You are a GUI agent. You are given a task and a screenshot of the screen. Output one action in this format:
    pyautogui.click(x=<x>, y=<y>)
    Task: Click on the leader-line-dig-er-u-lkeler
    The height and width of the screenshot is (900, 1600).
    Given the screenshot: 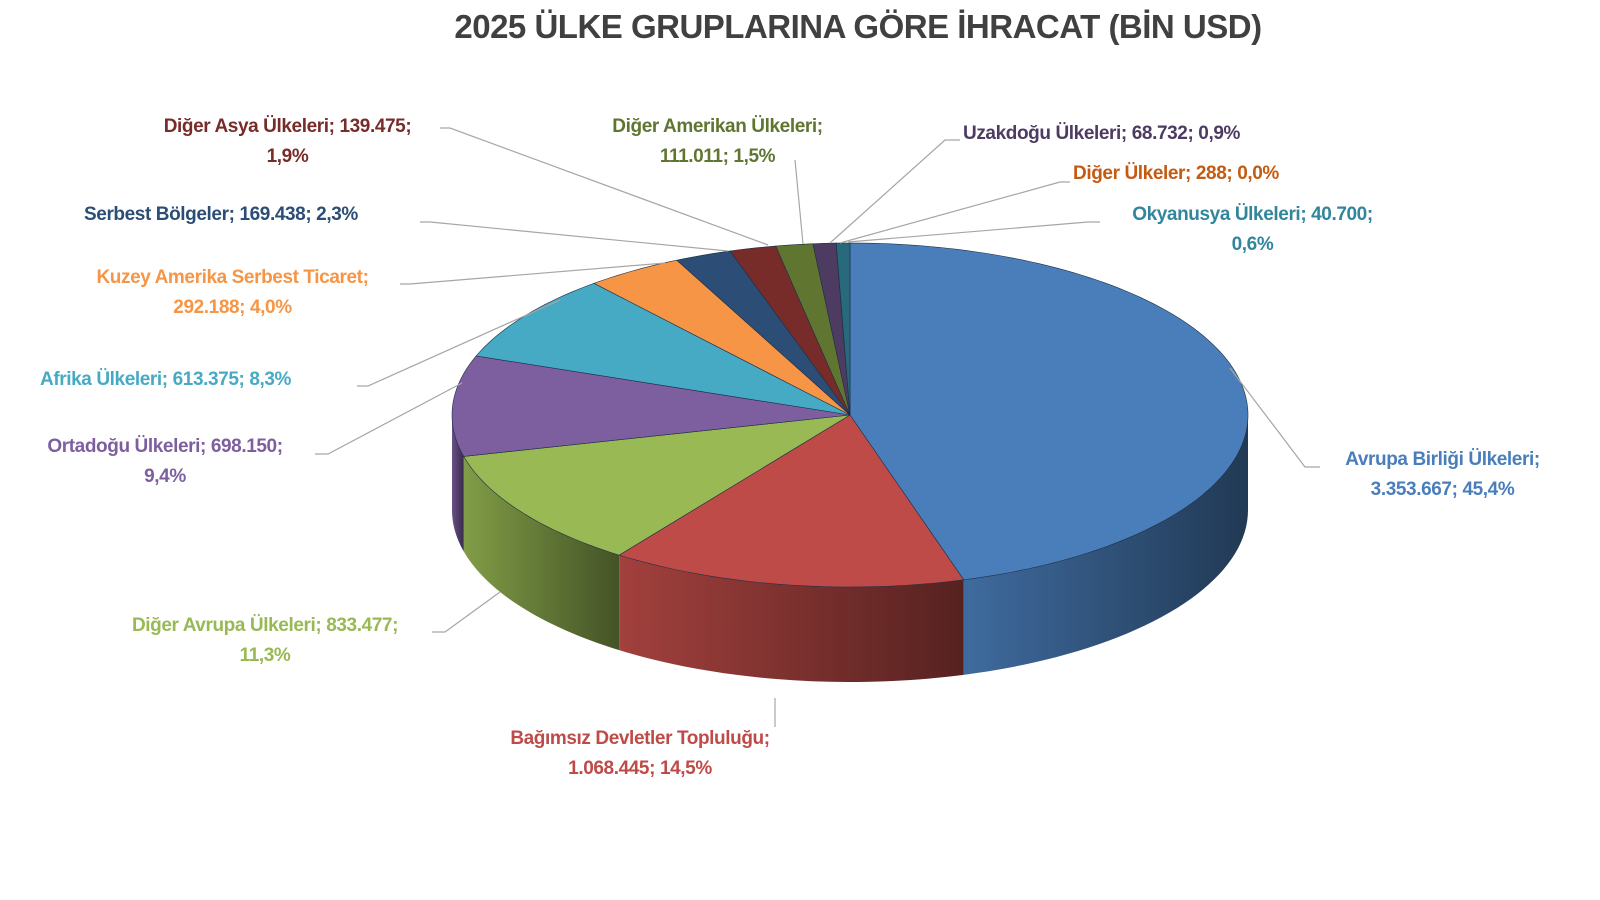 What is the action you would take?
    pyautogui.click(x=954, y=212)
    